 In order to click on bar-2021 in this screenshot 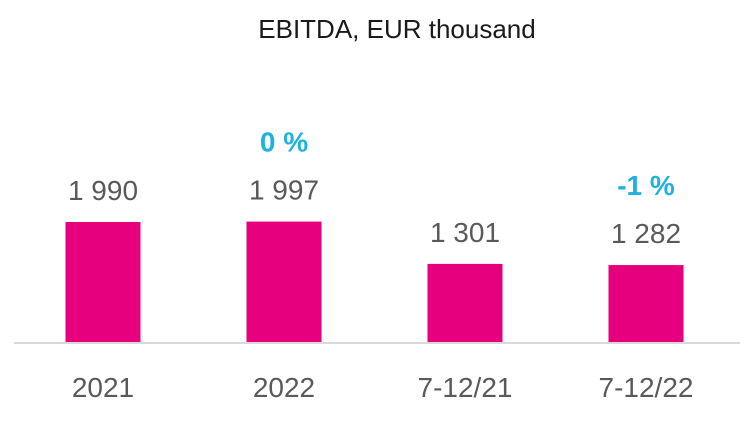, I will do `click(103, 282)`.